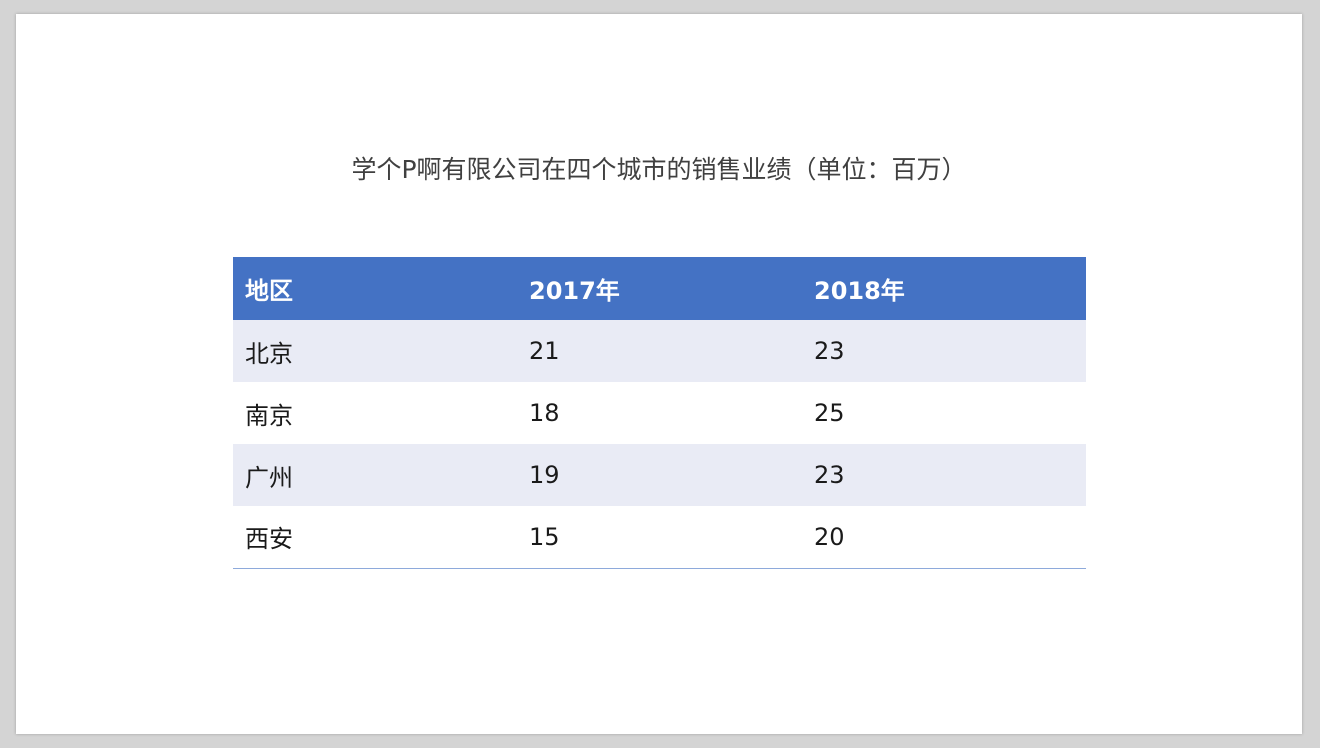  What do you see at coordinates (944, 537) in the screenshot?
I see `cell-2018: 20` at bounding box center [944, 537].